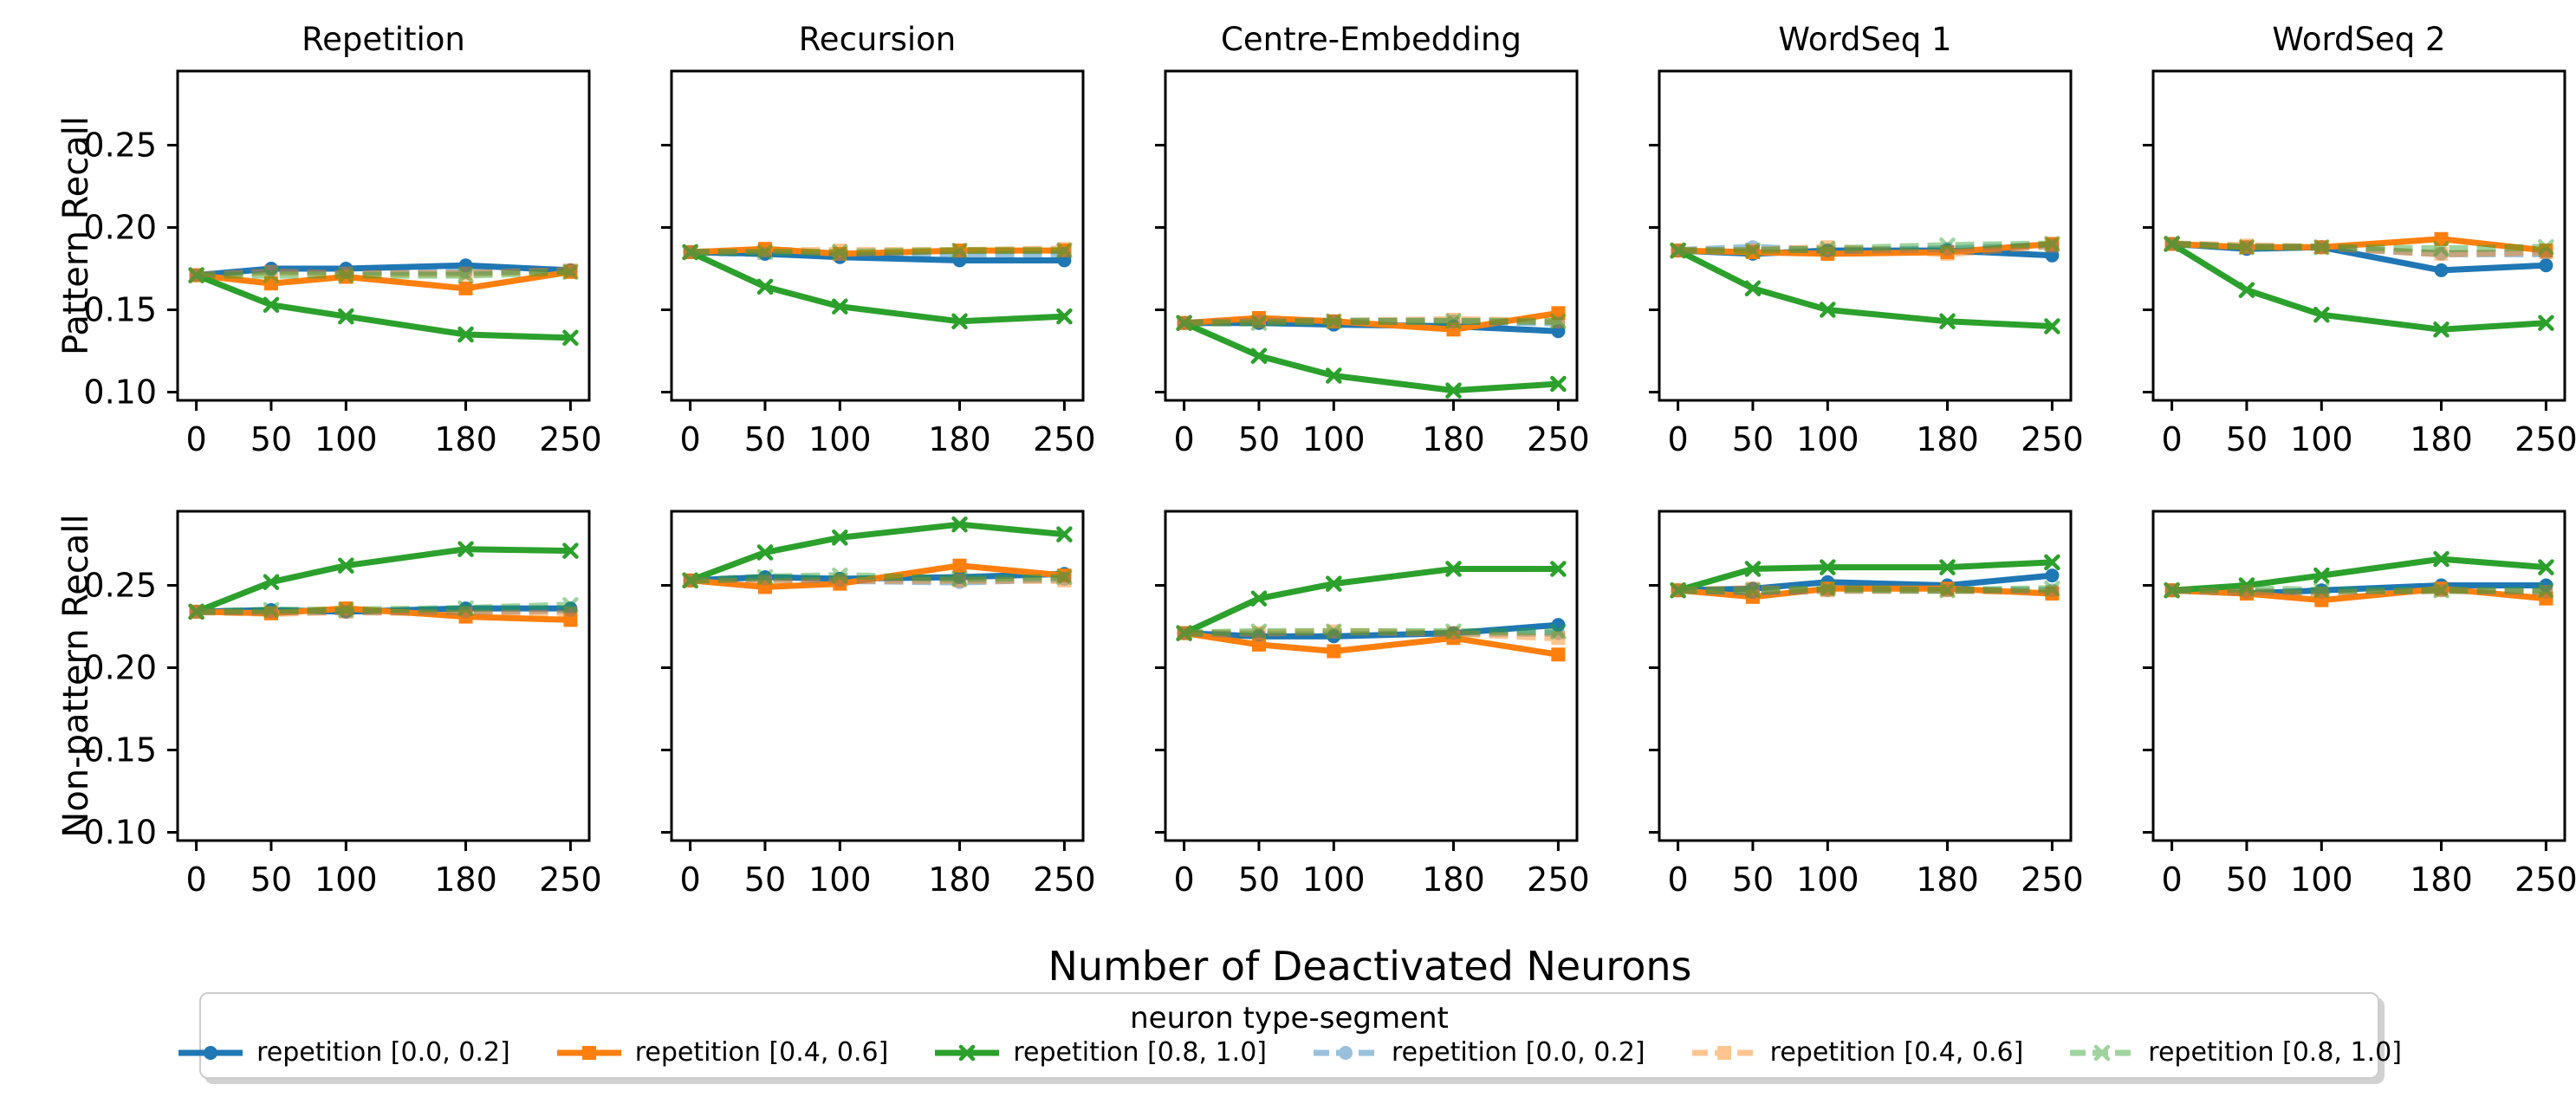 Image resolution: width=2576 pixels, height=1104 pixels. Describe the element at coordinates (2442, 439) in the screenshot. I see `x-tick-label: 180` at that location.